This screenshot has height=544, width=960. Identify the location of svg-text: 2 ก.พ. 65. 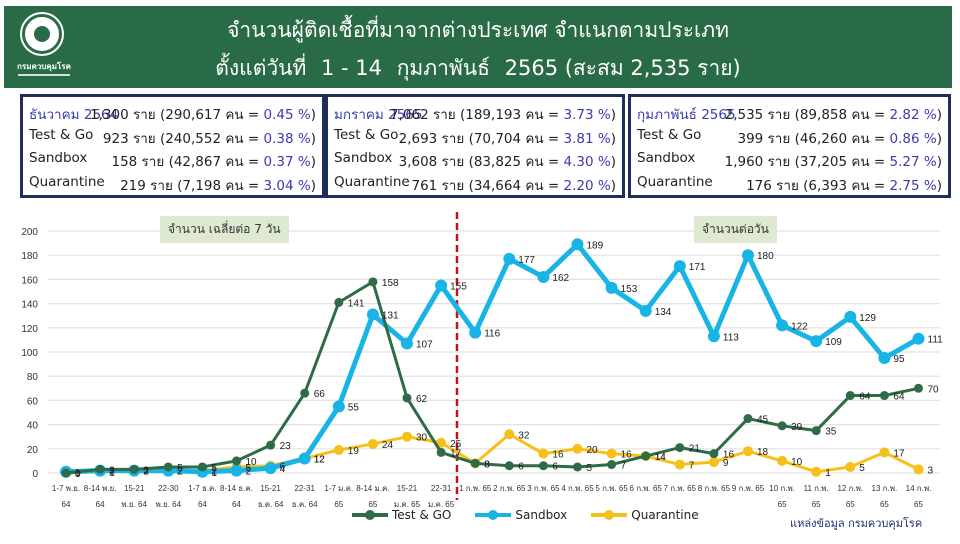
(509, 488).